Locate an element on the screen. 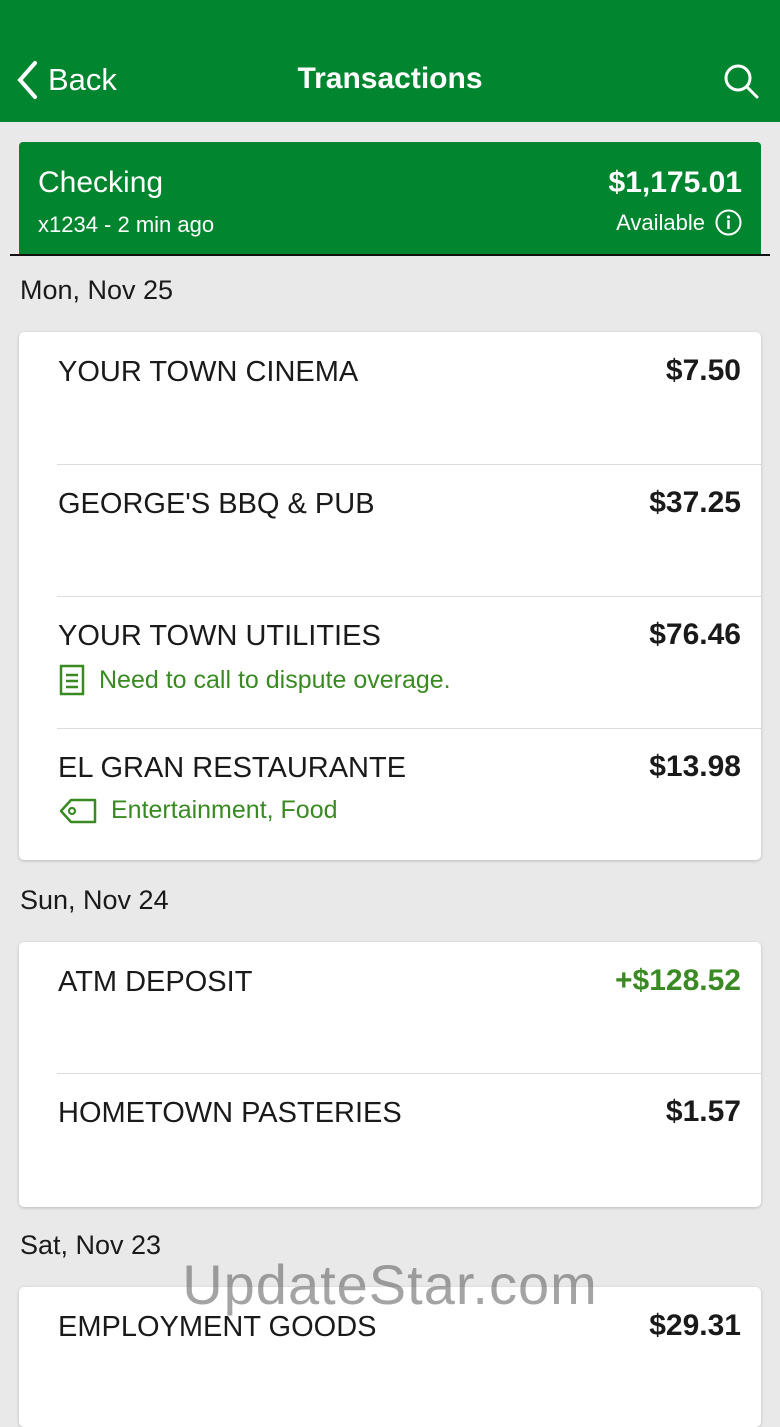 Image resolution: width=780 pixels, height=1427 pixels. merchant-name: EL GRAN RESTAURANTE is located at coordinates (232, 768).